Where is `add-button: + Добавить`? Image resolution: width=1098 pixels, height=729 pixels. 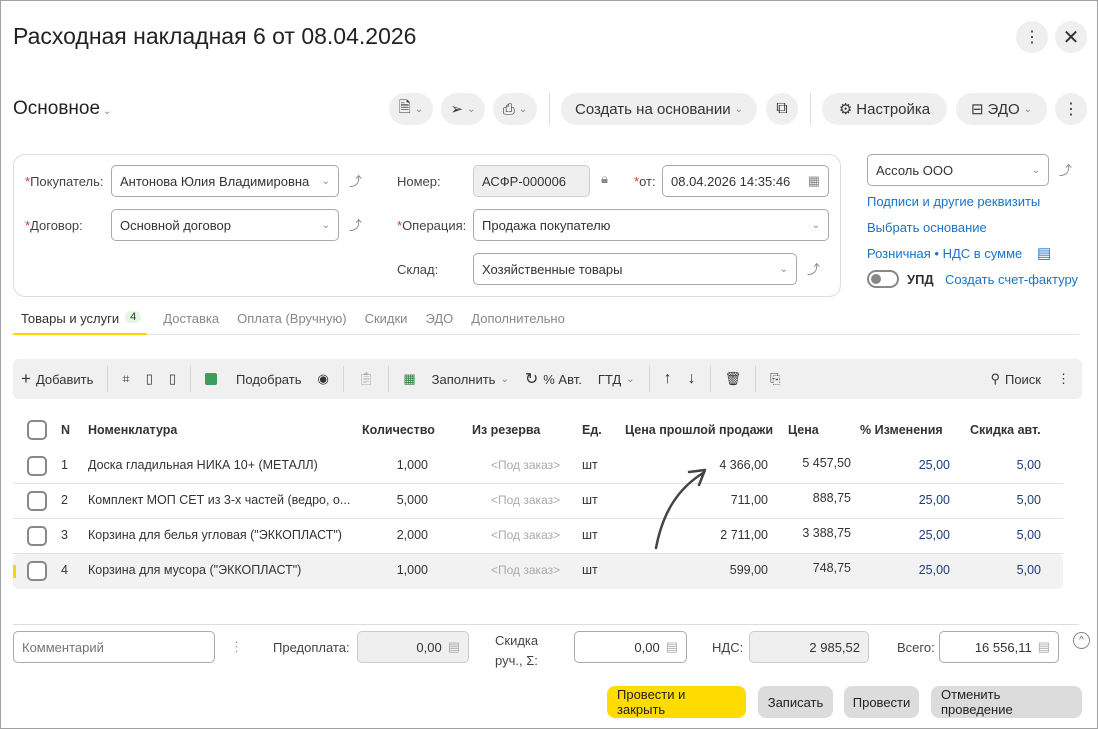 add-button: + Добавить is located at coordinates (57, 378).